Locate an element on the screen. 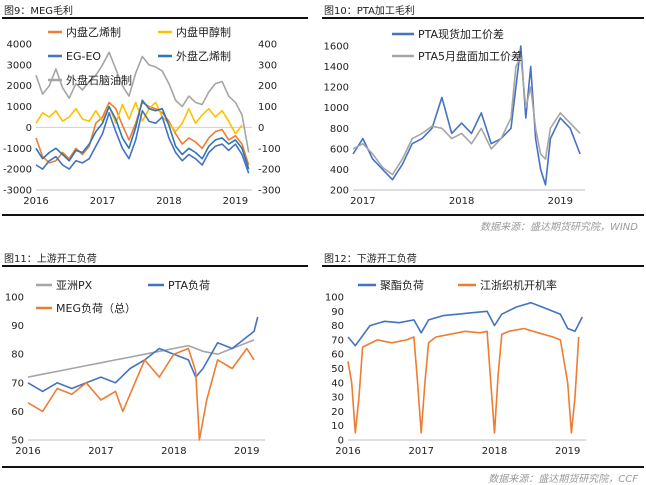  y-left-tick-label: 10 is located at coordinates (337, 426).